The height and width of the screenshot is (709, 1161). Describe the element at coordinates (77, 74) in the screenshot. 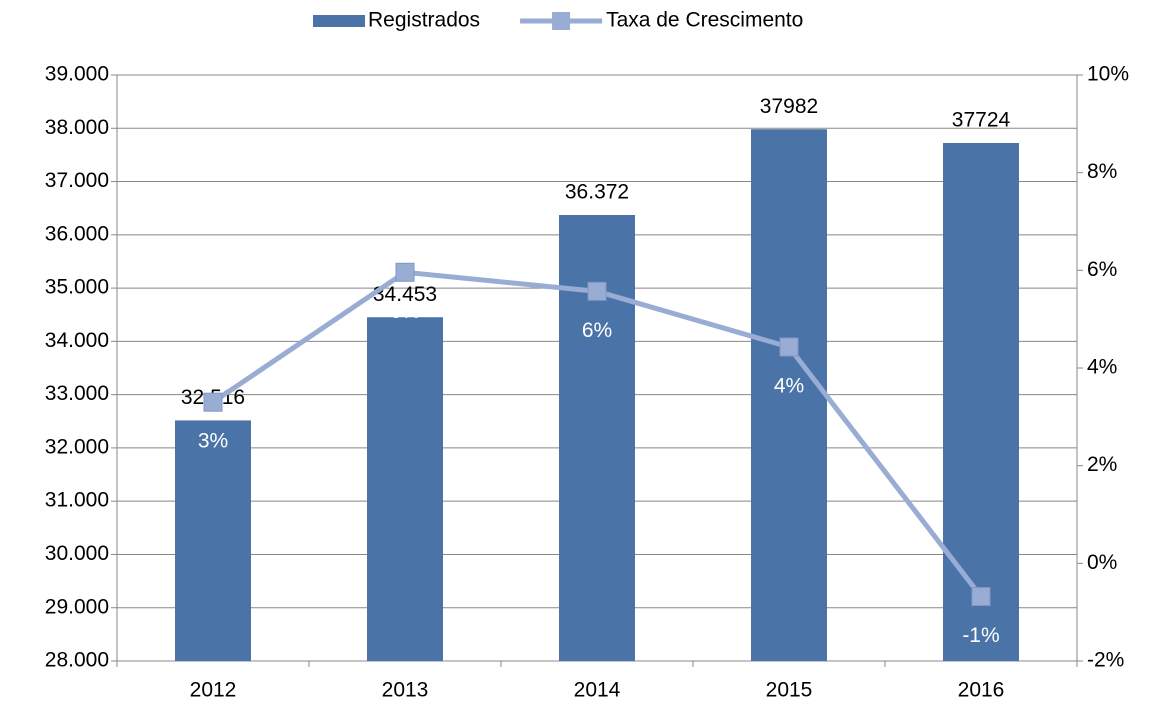

I see `y-tick-label: 39.000` at that location.